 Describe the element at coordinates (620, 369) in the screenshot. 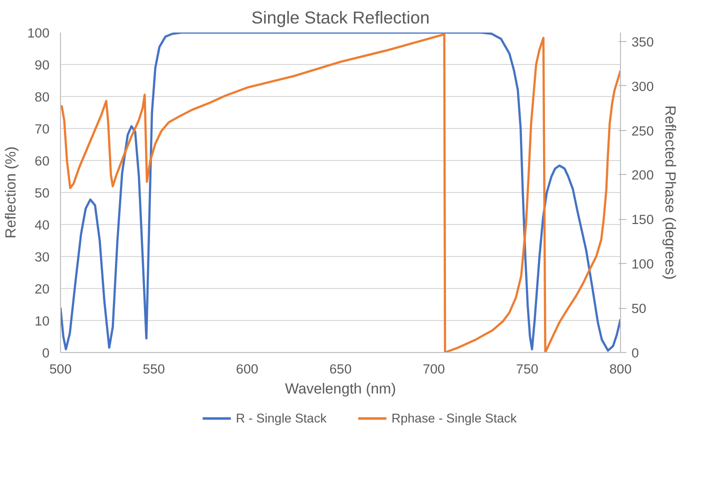

I see `x-tick-label: 800` at that location.